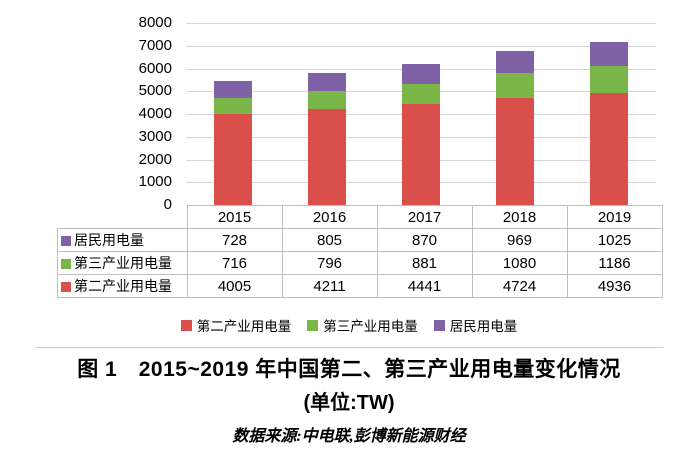  Describe the element at coordinates (614, 240) in the screenshot. I see `table-value-cell: 1025` at that location.